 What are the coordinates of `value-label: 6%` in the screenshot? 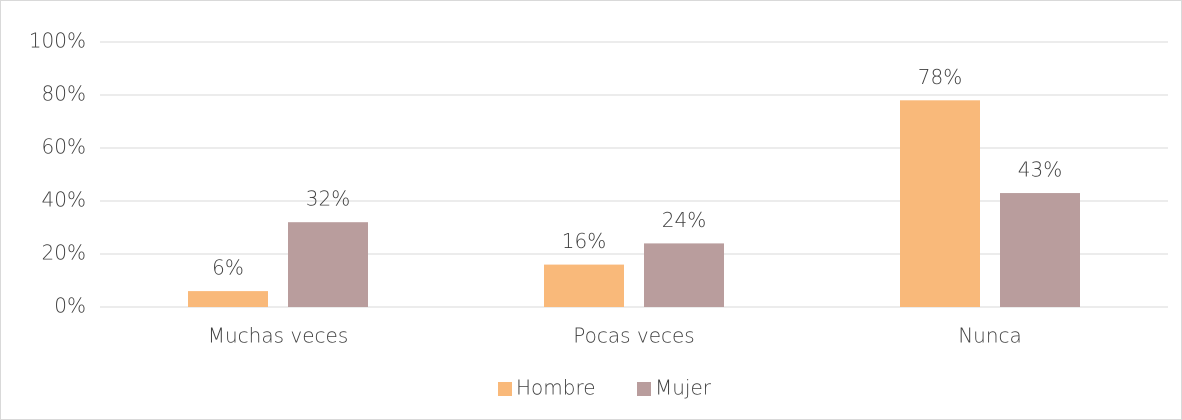 It's located at (228, 268).